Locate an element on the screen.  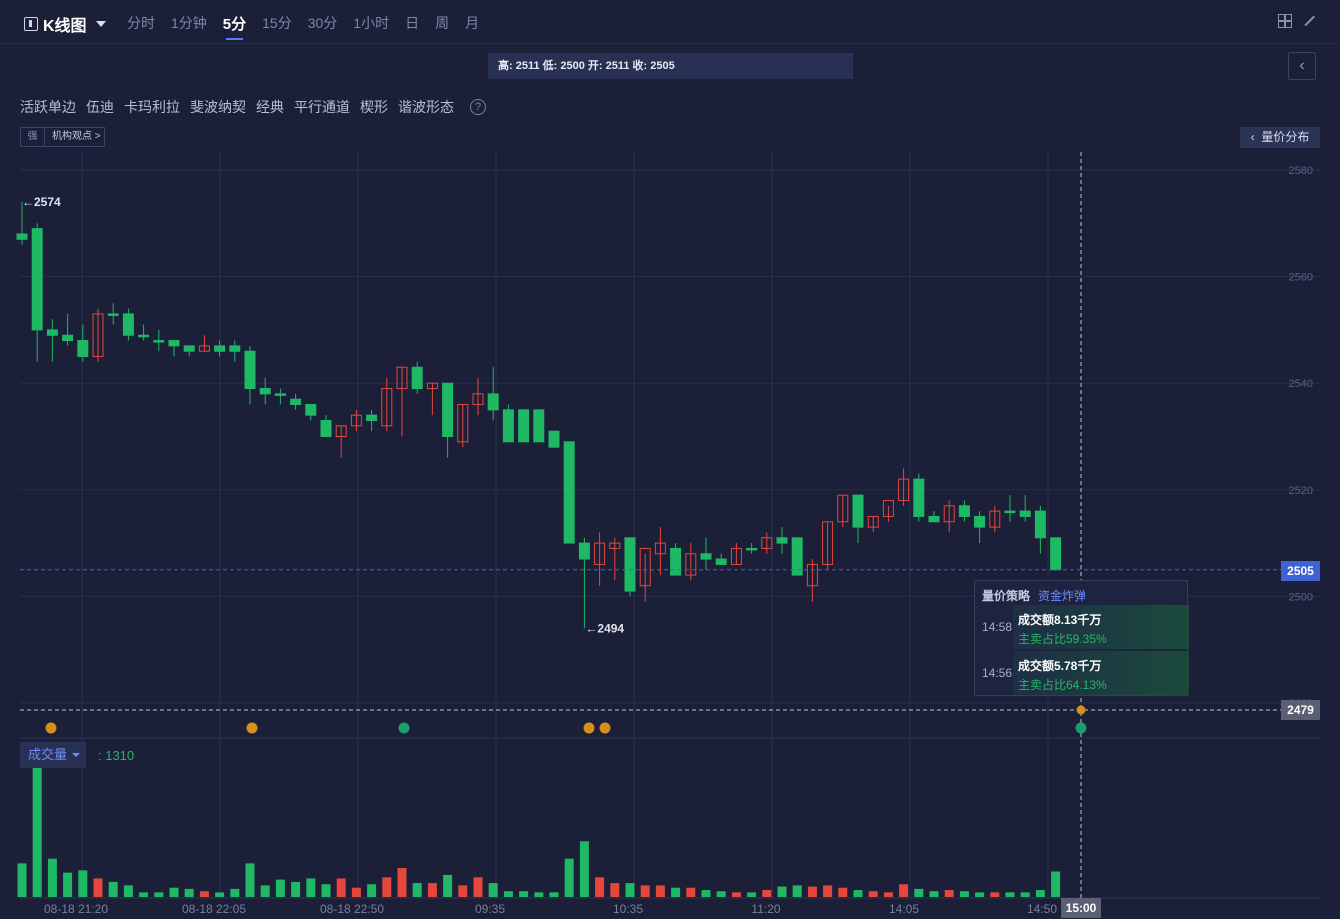
collapse-panel-button: ‹ is located at coordinates (1302, 66).